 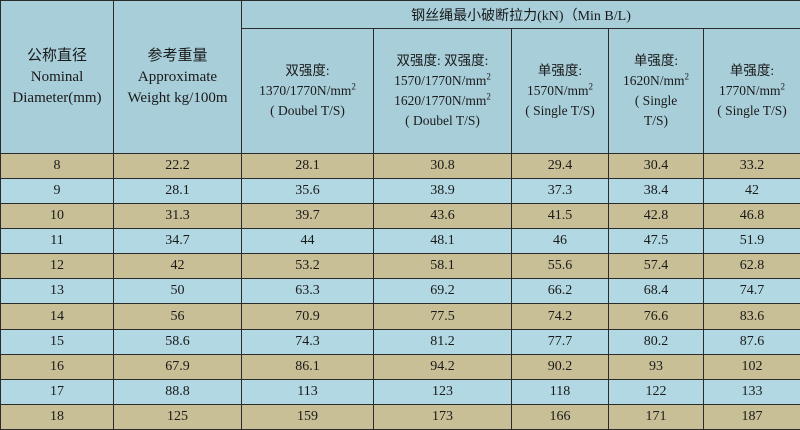 What do you see at coordinates (442, 166) in the screenshot?
I see `breaking-load-cell: 30.8` at bounding box center [442, 166].